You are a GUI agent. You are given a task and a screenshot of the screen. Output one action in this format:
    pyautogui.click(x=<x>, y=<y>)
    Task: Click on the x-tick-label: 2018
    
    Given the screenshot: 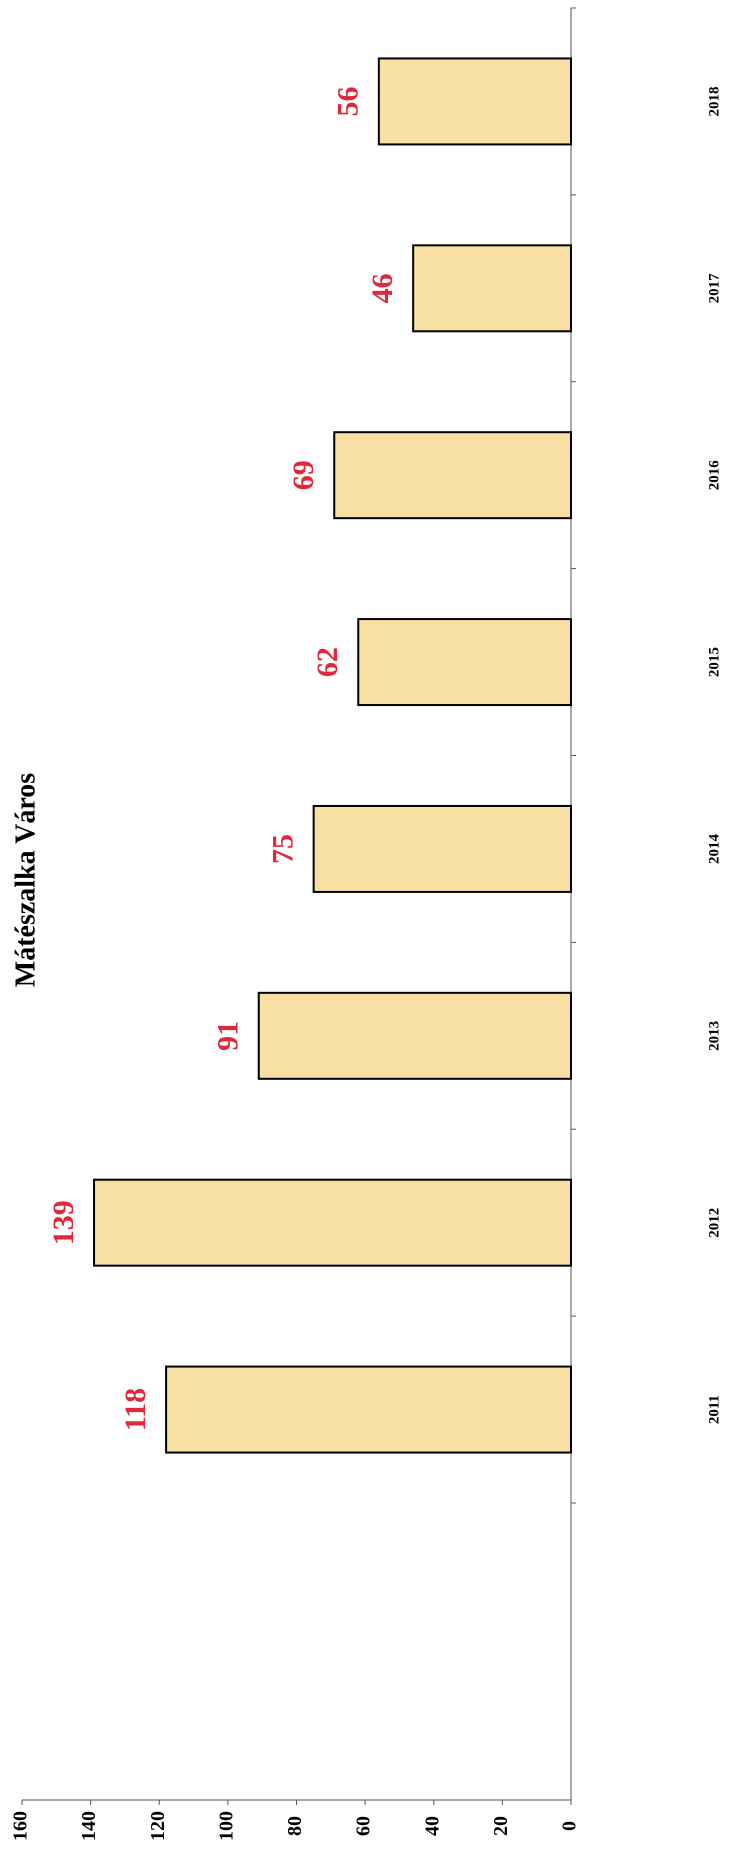 What is the action you would take?
    pyautogui.click(x=714, y=101)
    